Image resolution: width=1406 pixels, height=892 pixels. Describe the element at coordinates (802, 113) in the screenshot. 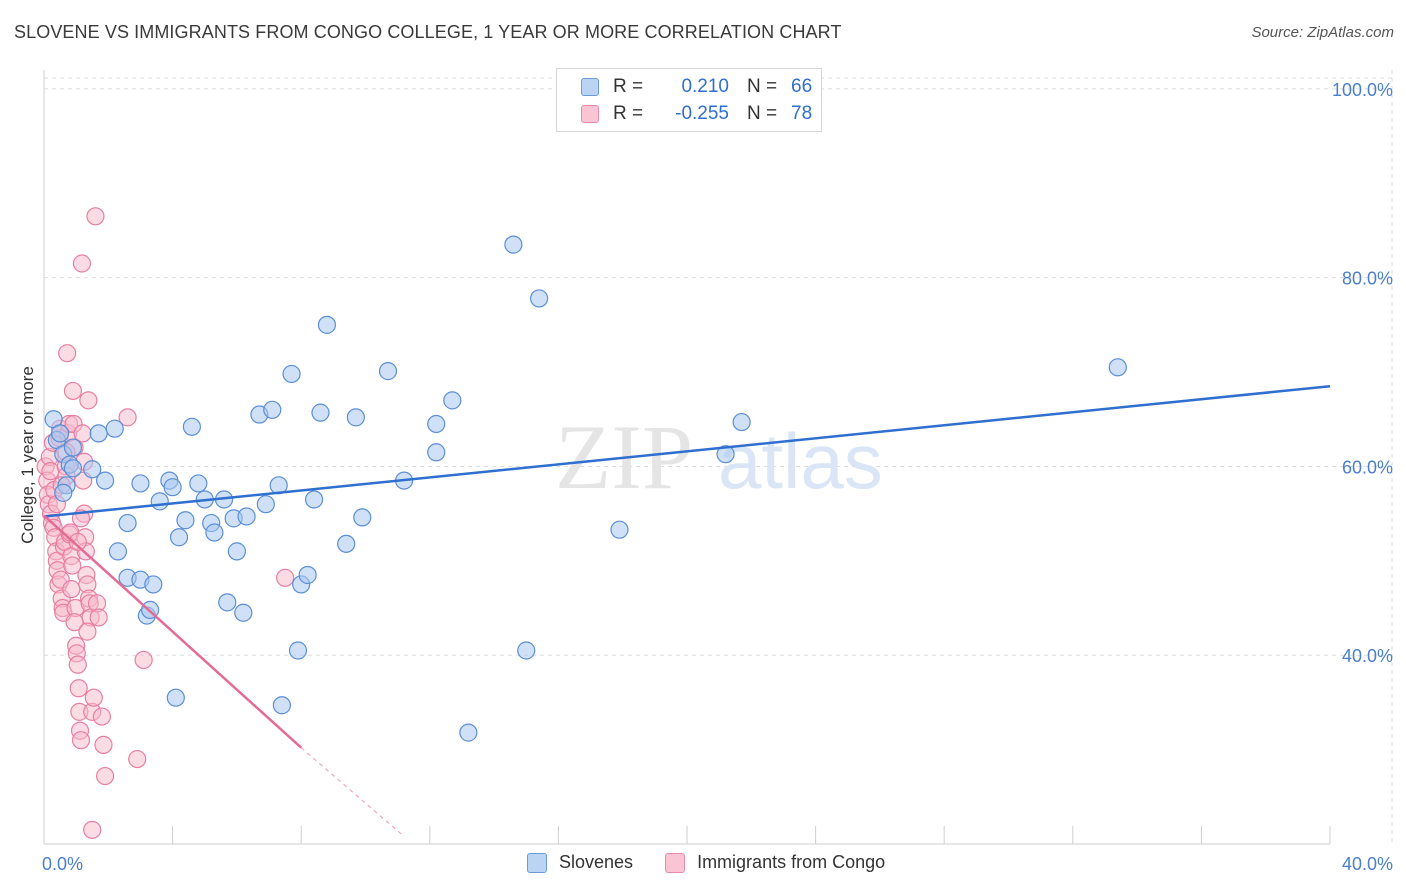

I see `n-value: 78` at that location.